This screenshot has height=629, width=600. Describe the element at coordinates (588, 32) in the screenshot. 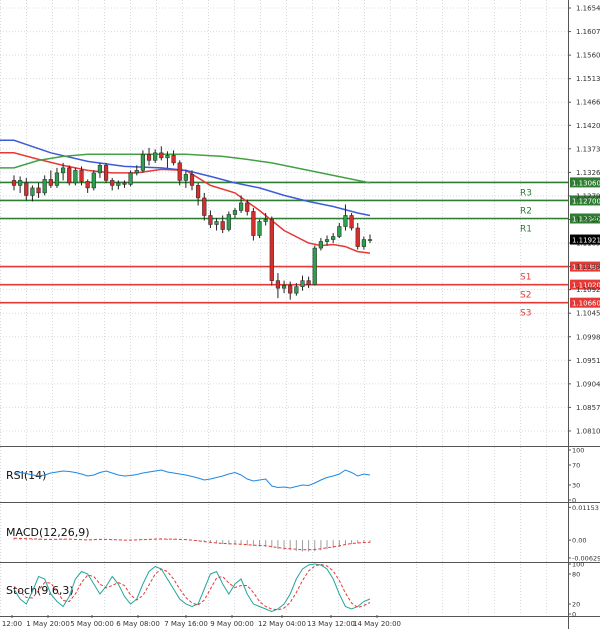

I see `price-tick-label: 1.16070` at that location.